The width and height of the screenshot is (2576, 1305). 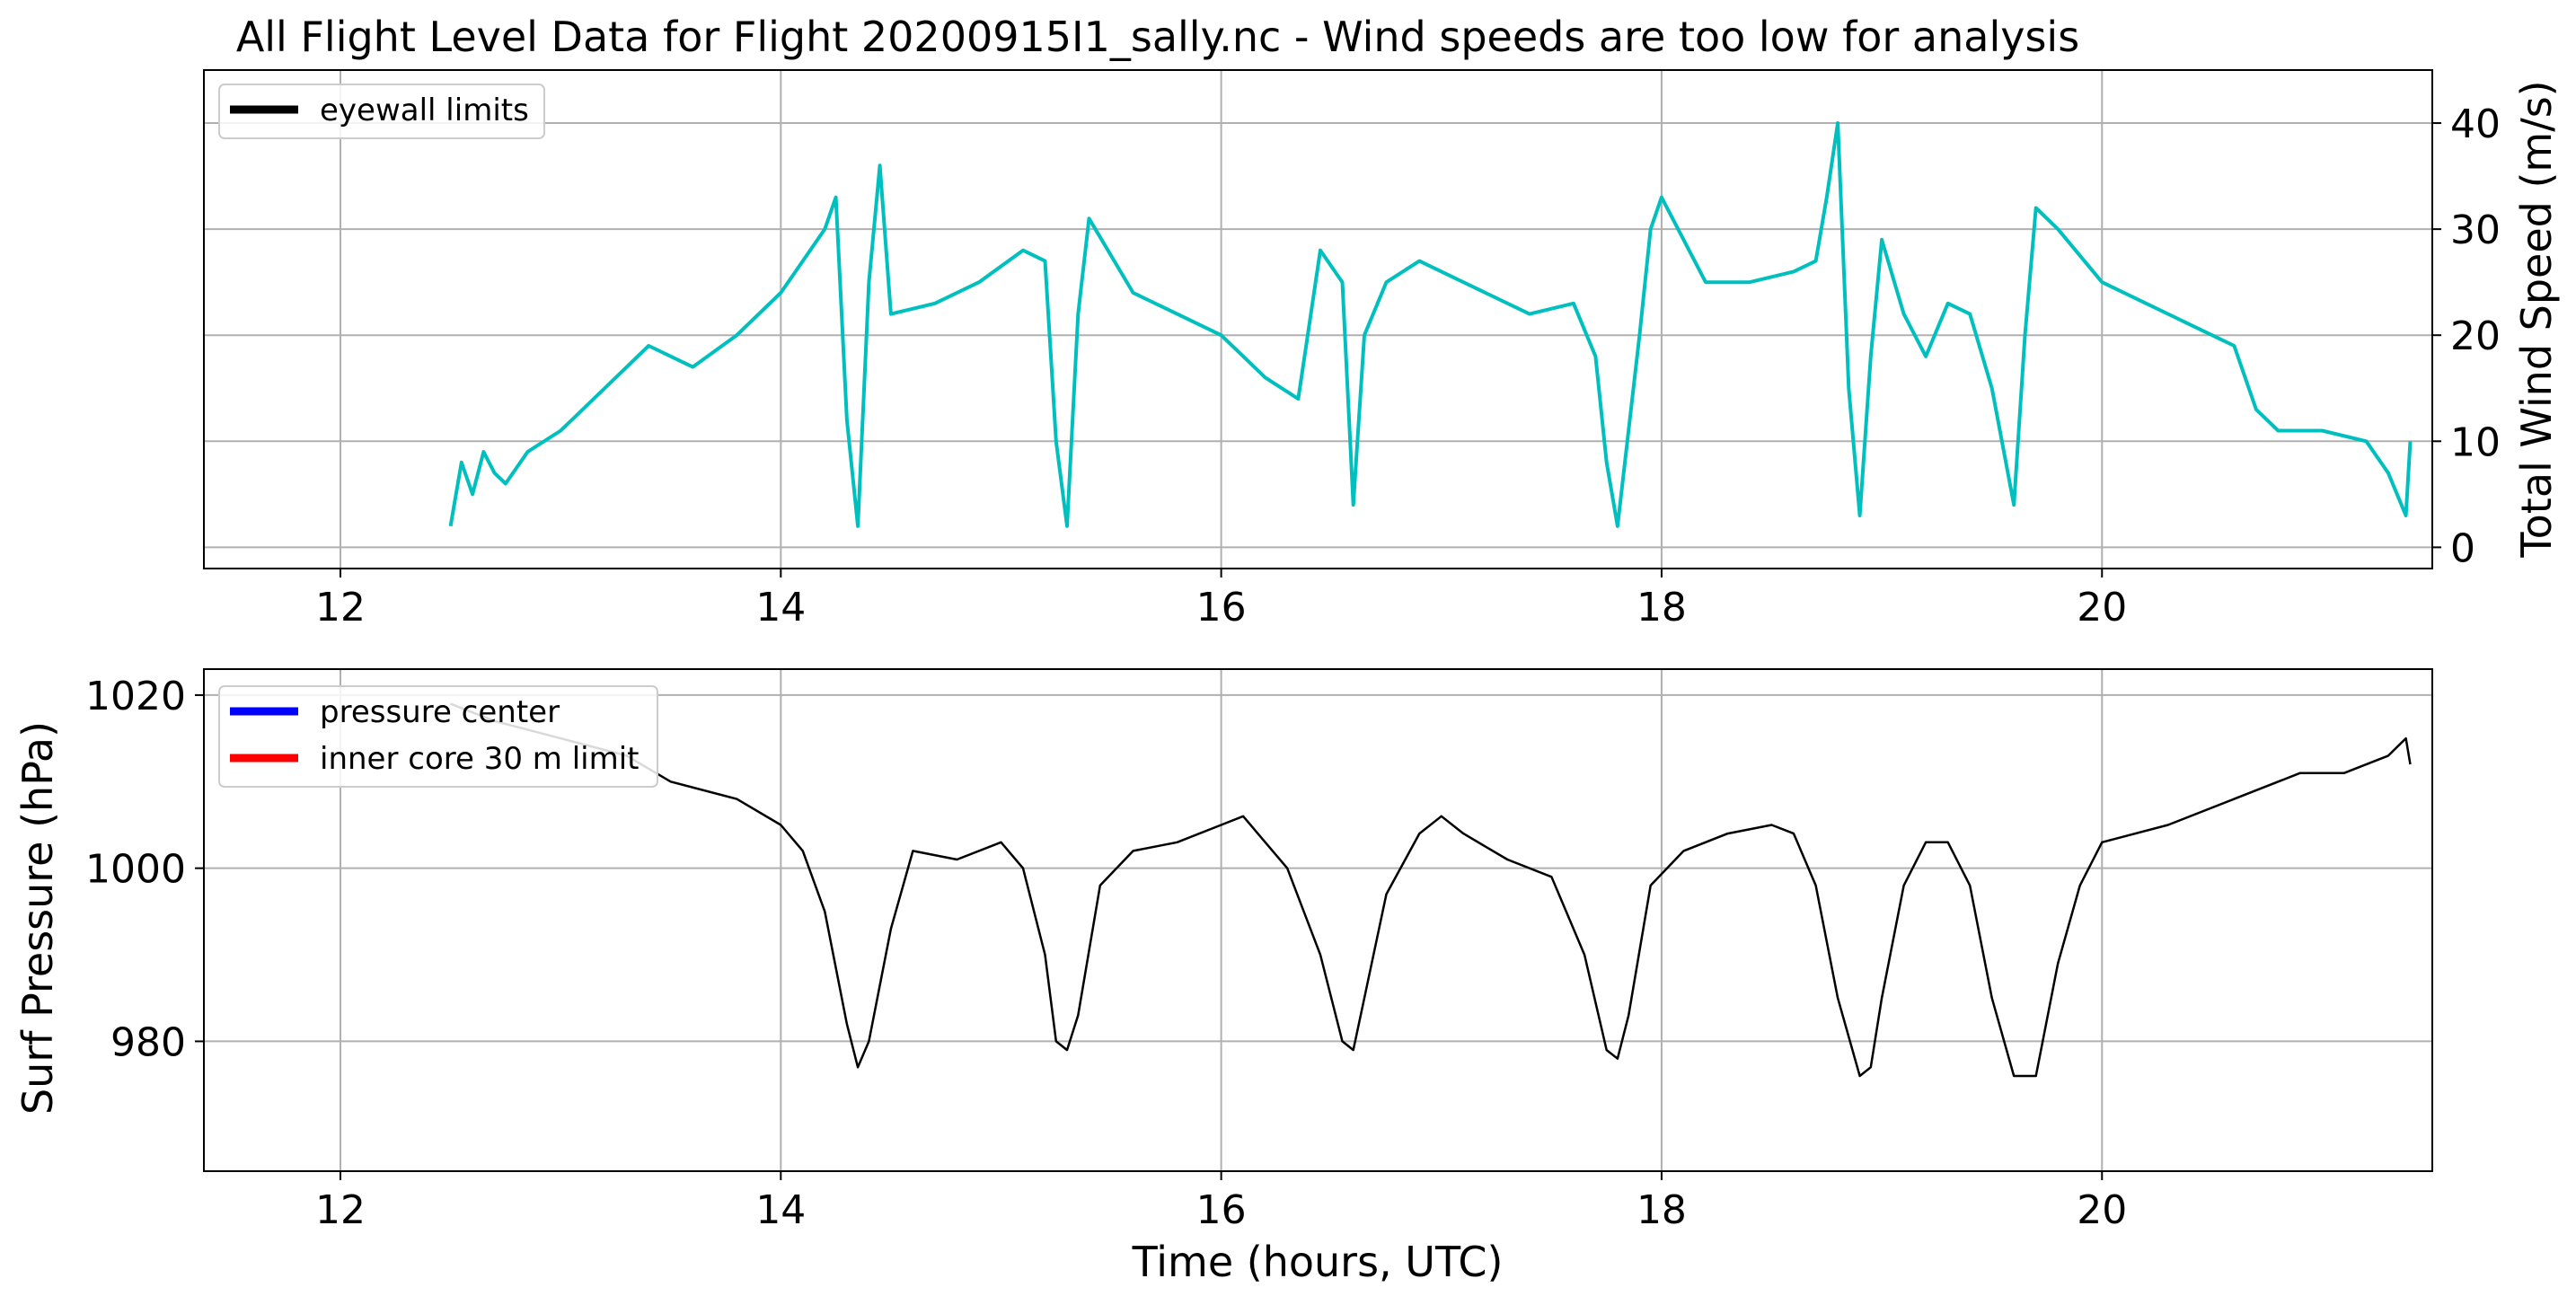 I want to click on y-tick-label: 0, so click(x=2462, y=548).